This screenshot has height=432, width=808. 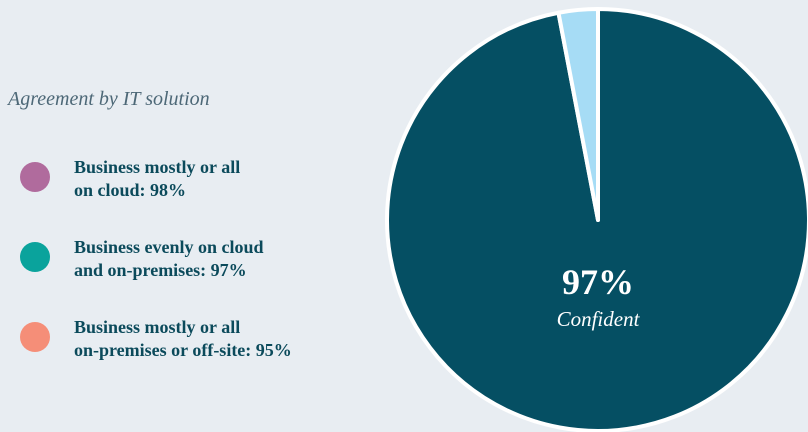 I want to click on legend-line: Business evenly on cloud, so click(x=169, y=247).